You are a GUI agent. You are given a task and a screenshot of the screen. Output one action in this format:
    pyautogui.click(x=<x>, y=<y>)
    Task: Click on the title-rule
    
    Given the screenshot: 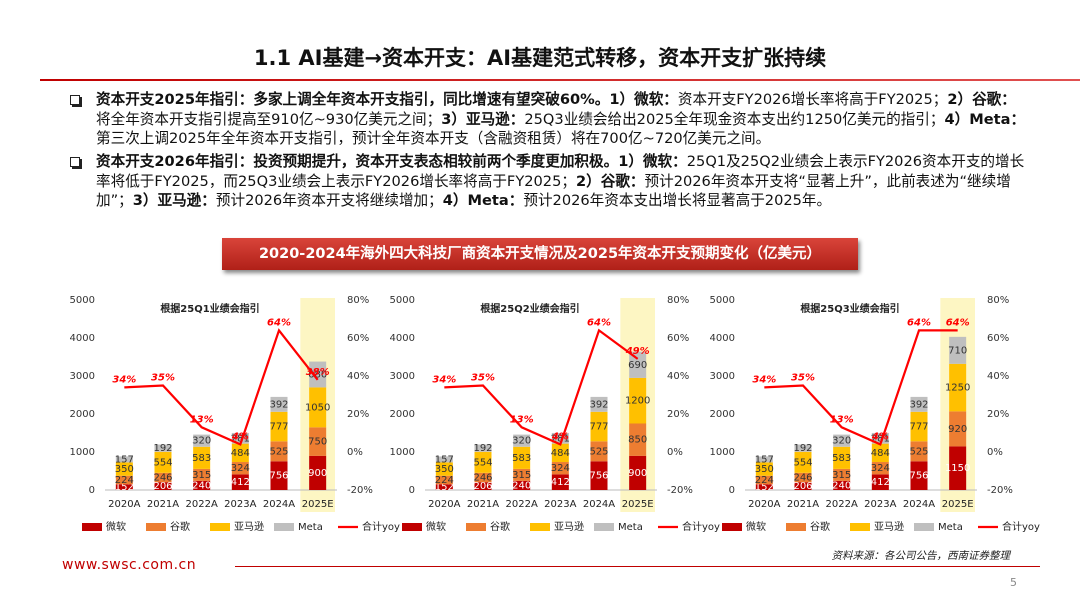 What is the action you would take?
    pyautogui.click(x=560, y=80)
    